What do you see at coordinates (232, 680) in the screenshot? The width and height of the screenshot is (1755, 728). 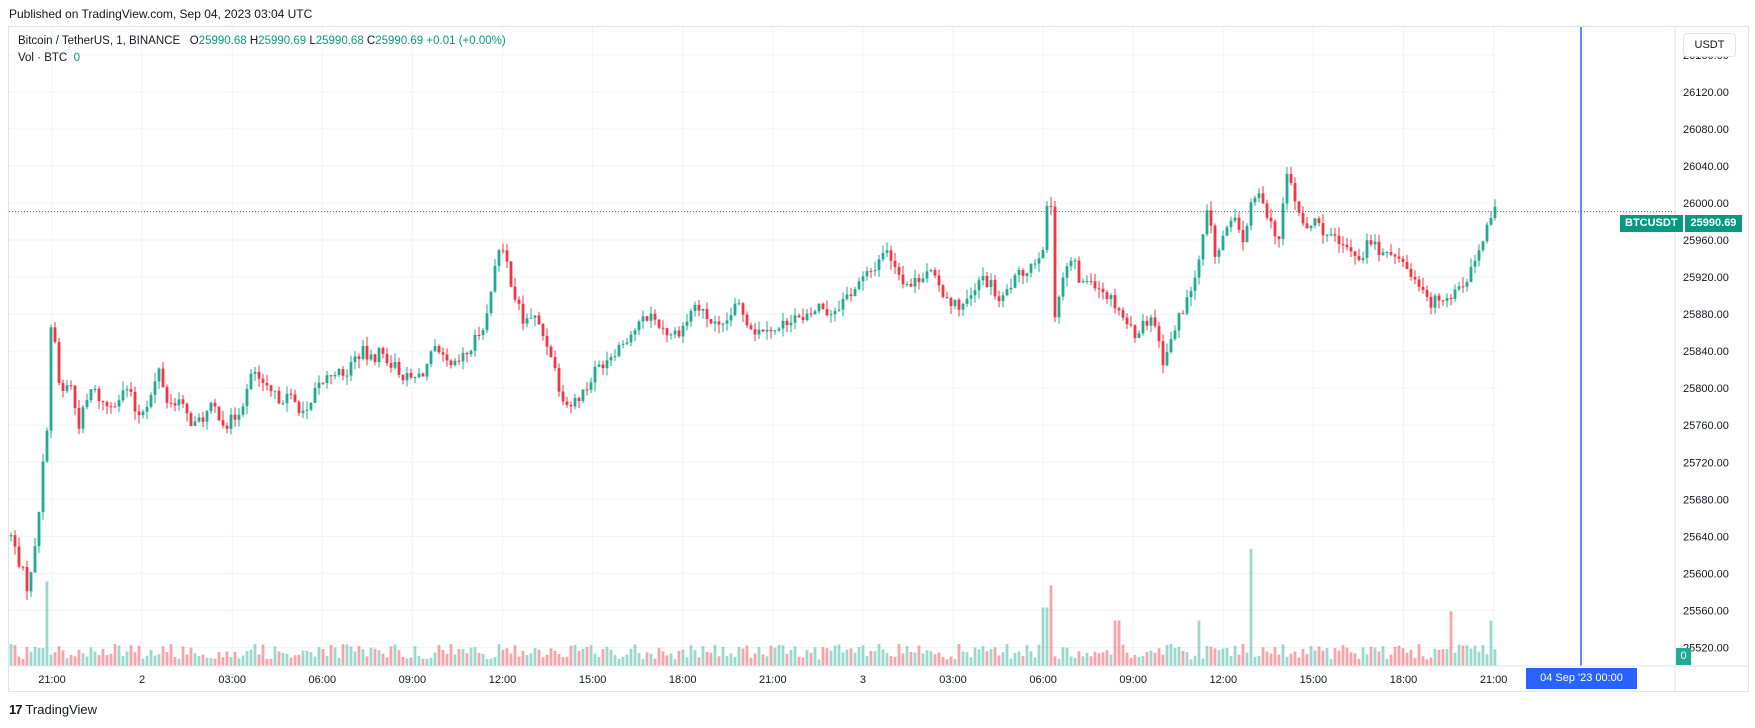 I see `x-tick-label: 03:00` at bounding box center [232, 680].